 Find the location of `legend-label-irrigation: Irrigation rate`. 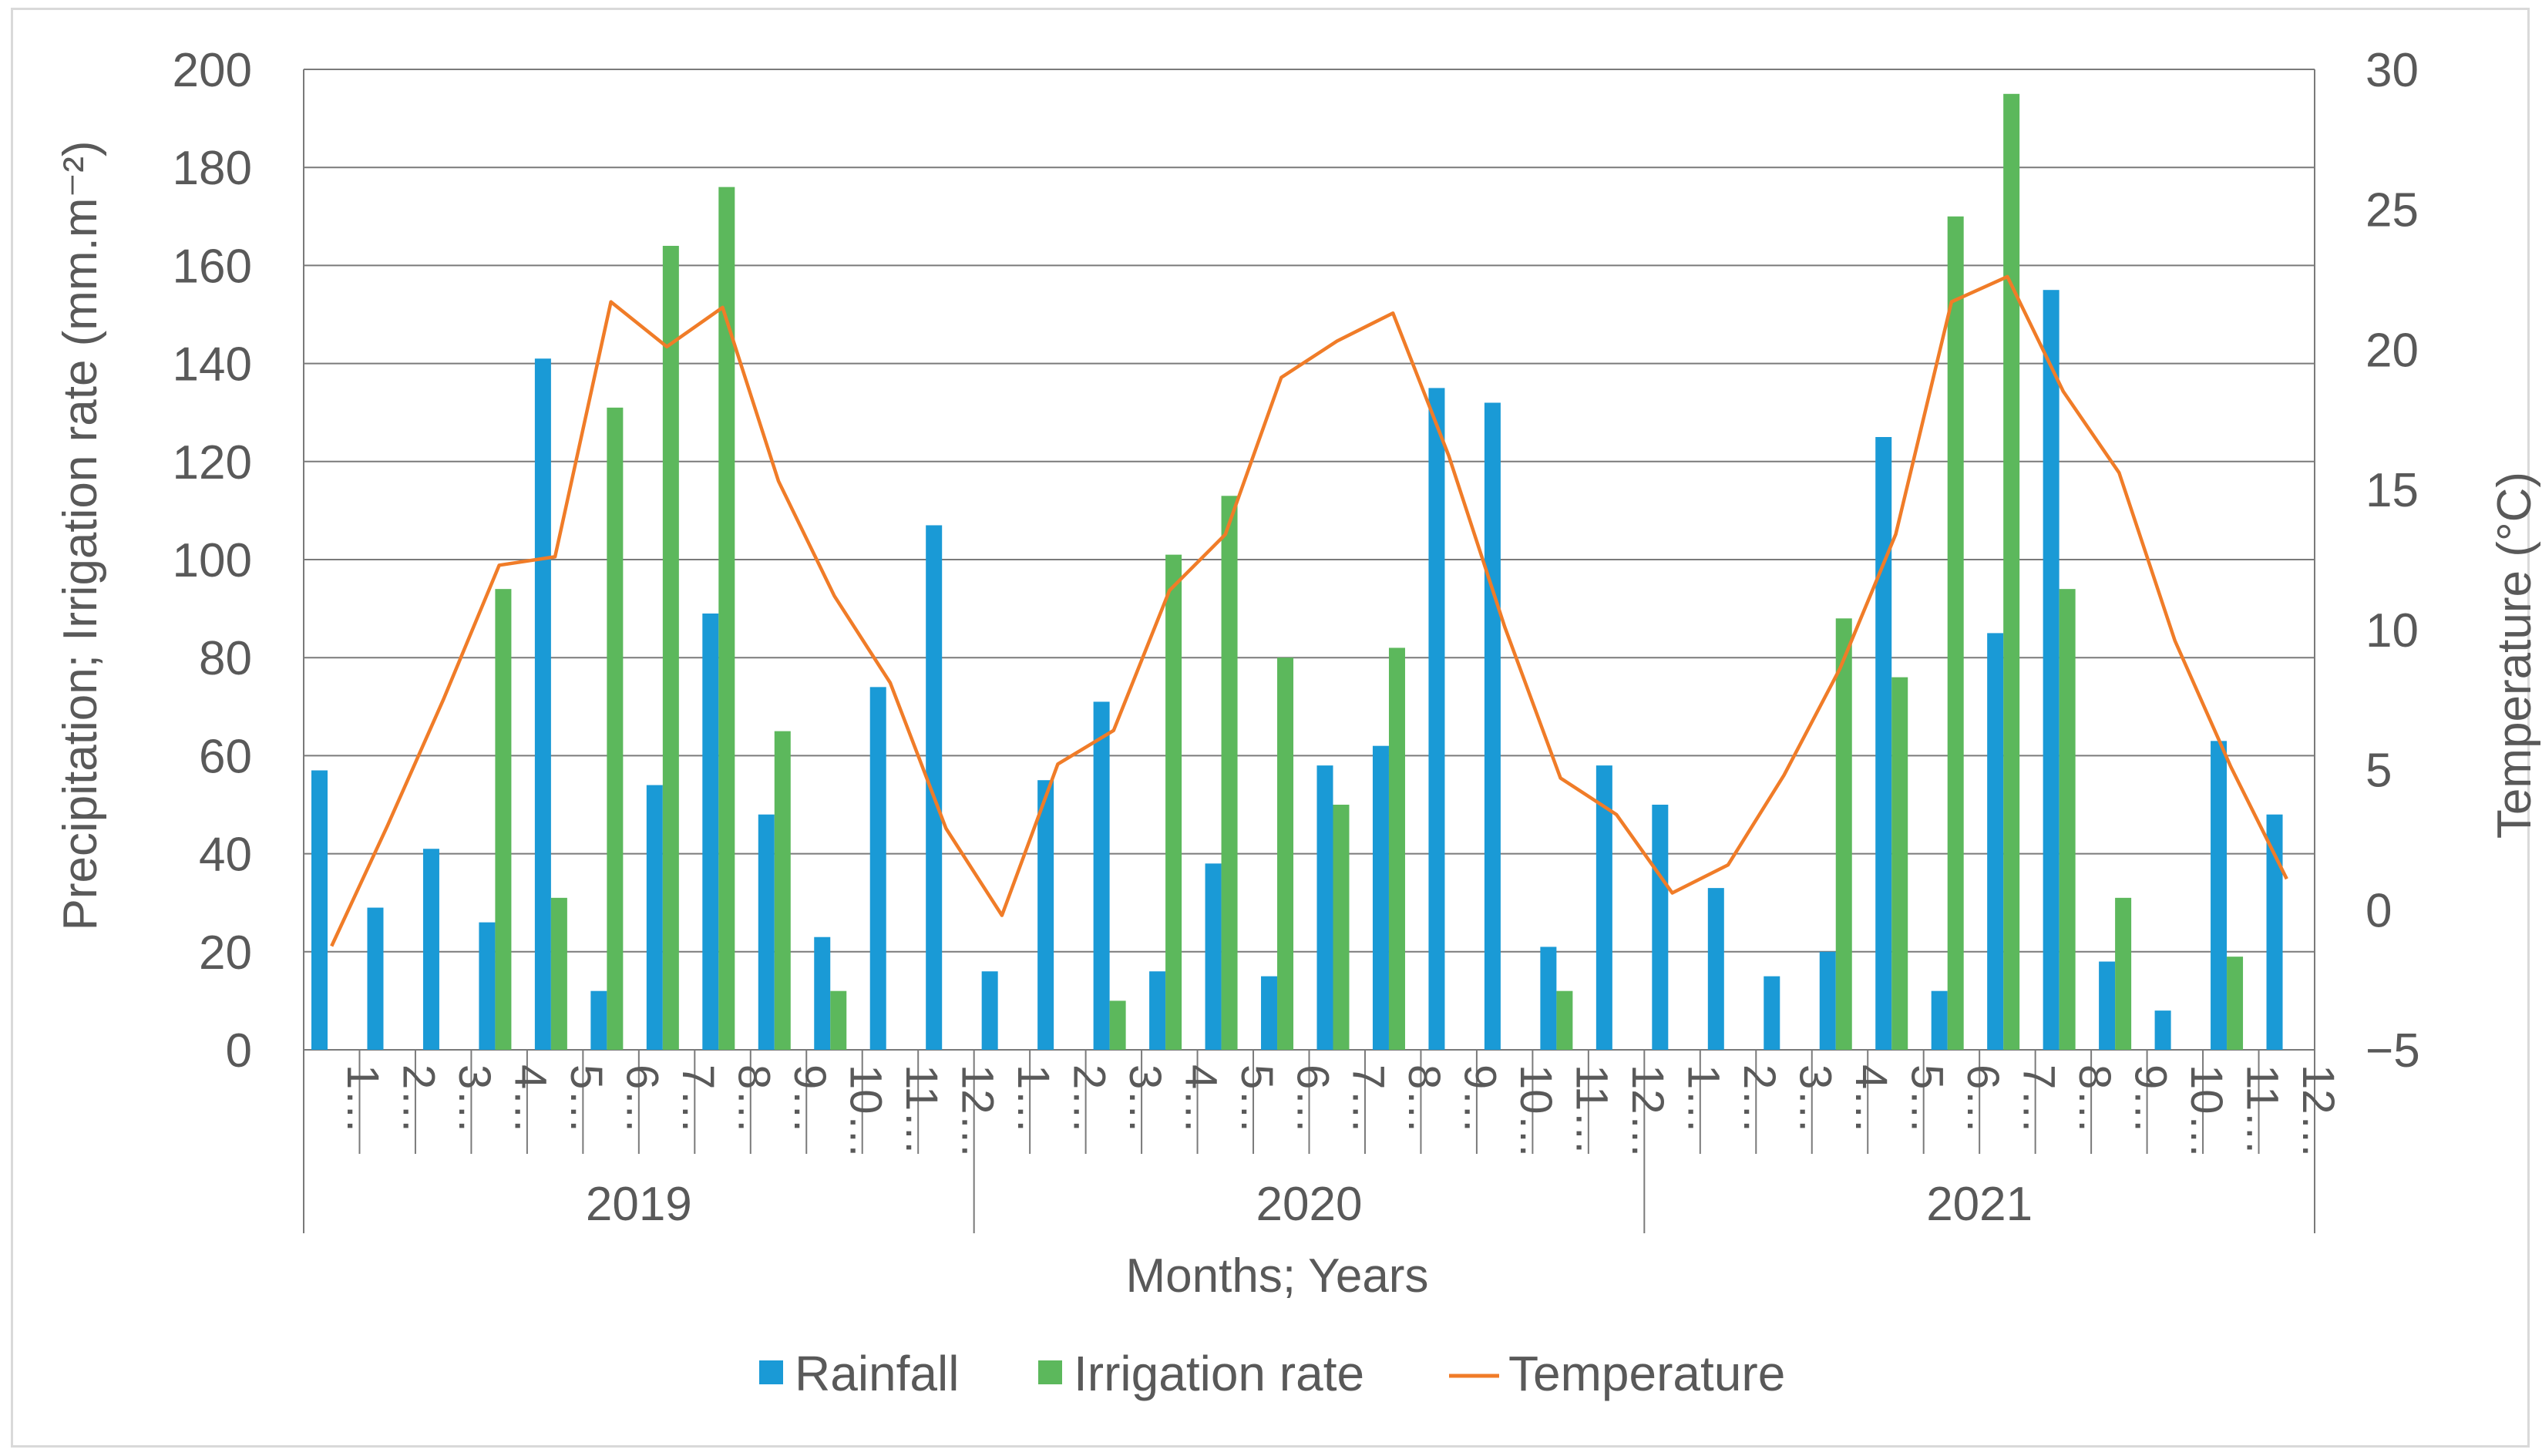

legend-label-irrigation: Irrigation rate is located at coordinates (1219, 1373).